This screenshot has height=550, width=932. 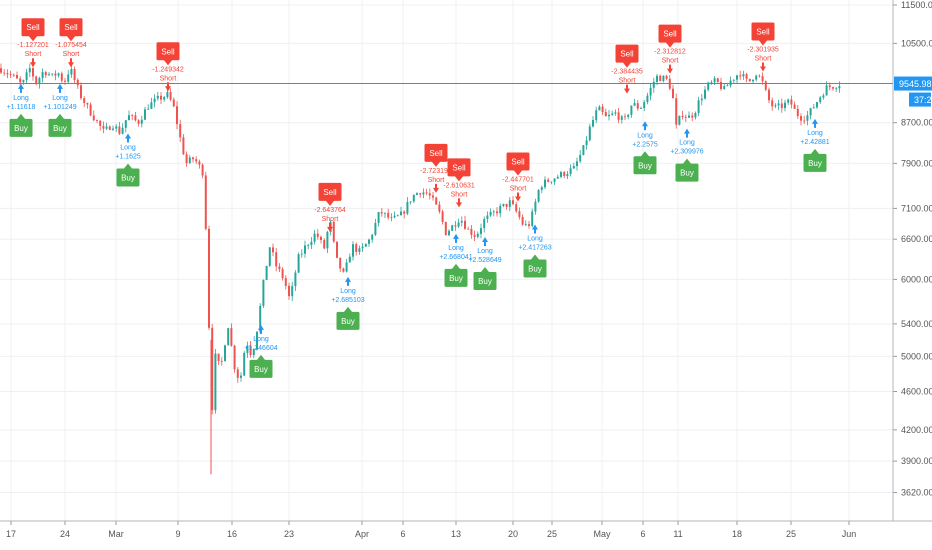 I want to click on time-tick-label: Jun, so click(x=849, y=534).